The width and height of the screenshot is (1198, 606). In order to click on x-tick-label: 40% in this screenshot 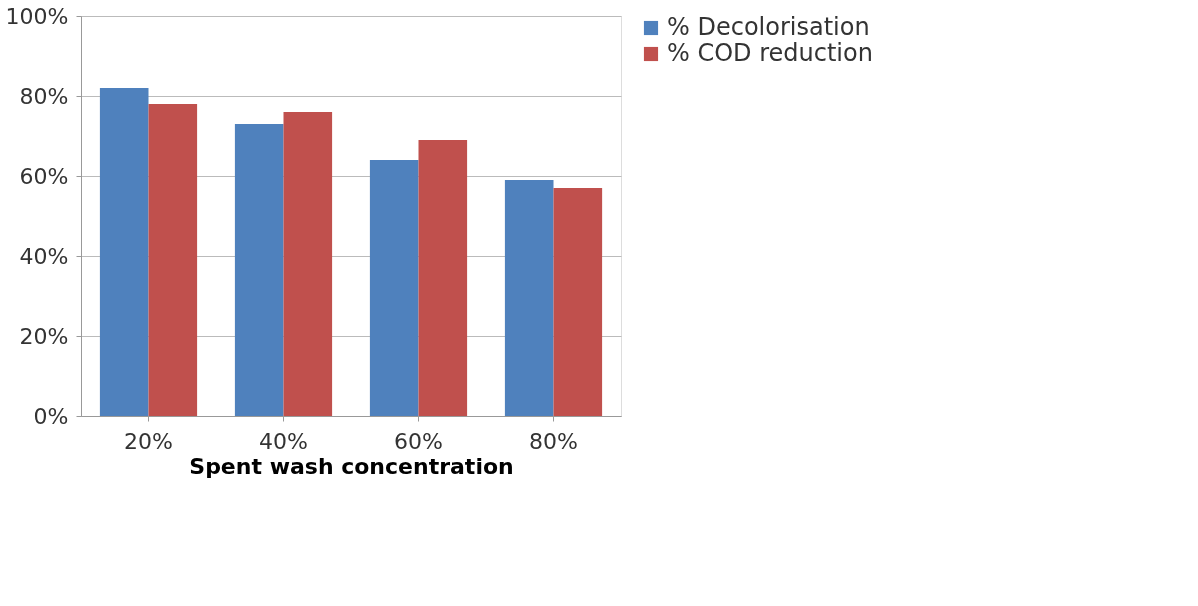, I will do `click(283, 441)`.